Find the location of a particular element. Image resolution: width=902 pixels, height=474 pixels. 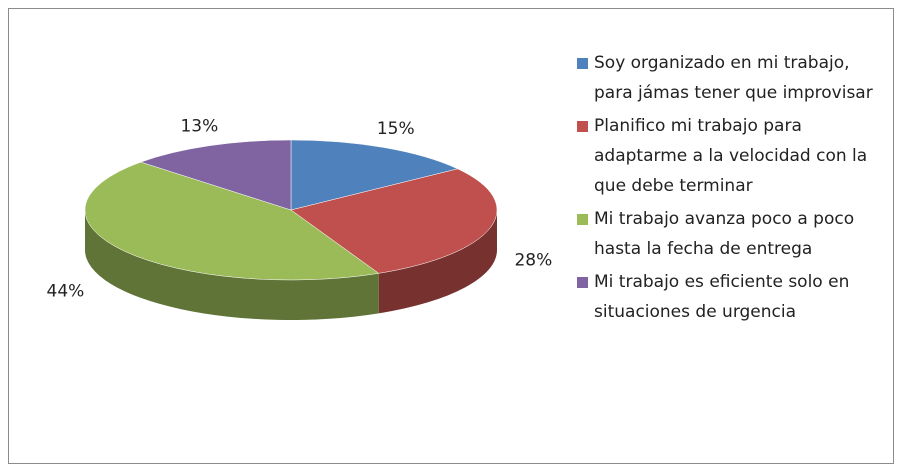

data-label: 44% is located at coordinates (66, 291).